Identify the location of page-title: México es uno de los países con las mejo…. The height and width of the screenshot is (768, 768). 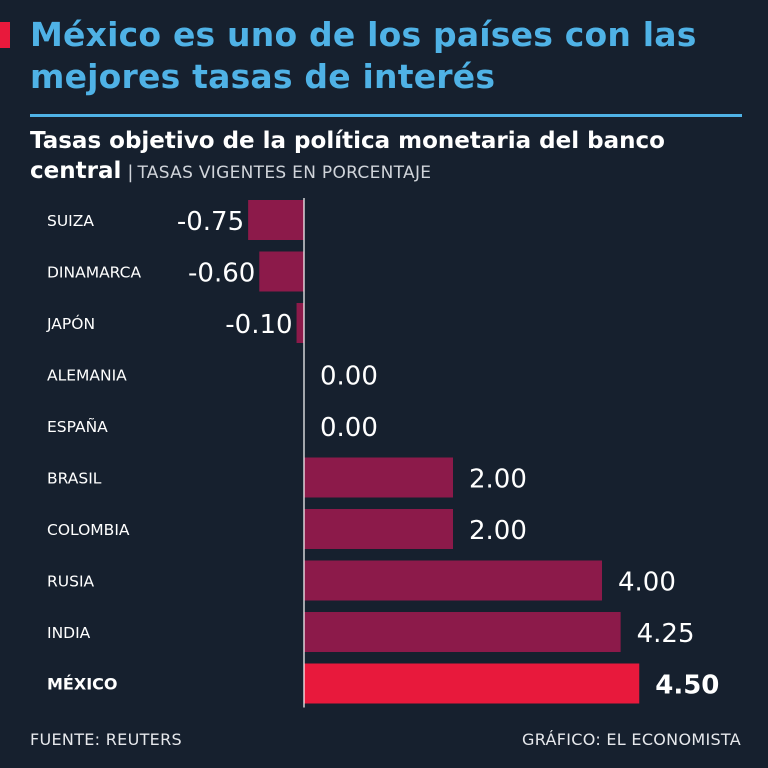
(363, 55).